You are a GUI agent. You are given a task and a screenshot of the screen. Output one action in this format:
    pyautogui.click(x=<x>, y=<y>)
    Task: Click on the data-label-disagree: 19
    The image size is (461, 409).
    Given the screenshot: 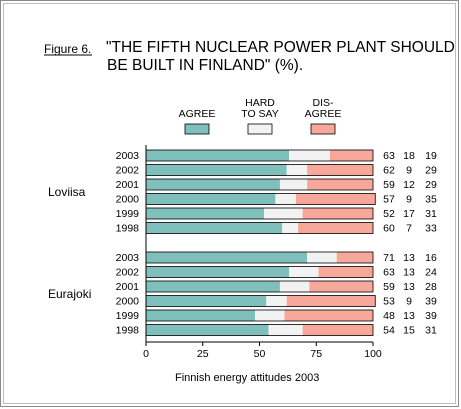 What is the action you would take?
    pyautogui.click(x=431, y=156)
    